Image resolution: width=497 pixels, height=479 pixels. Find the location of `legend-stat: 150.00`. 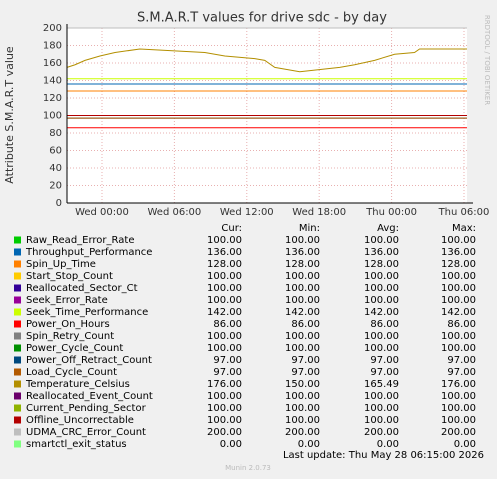

legend-stat: 150.00 is located at coordinates (302, 384).